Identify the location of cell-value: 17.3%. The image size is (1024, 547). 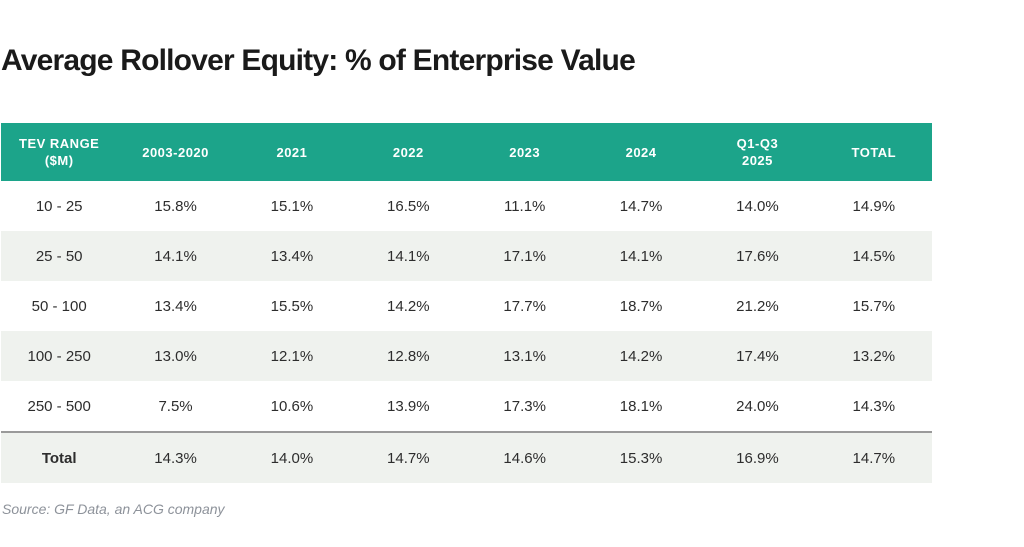
(524, 406).